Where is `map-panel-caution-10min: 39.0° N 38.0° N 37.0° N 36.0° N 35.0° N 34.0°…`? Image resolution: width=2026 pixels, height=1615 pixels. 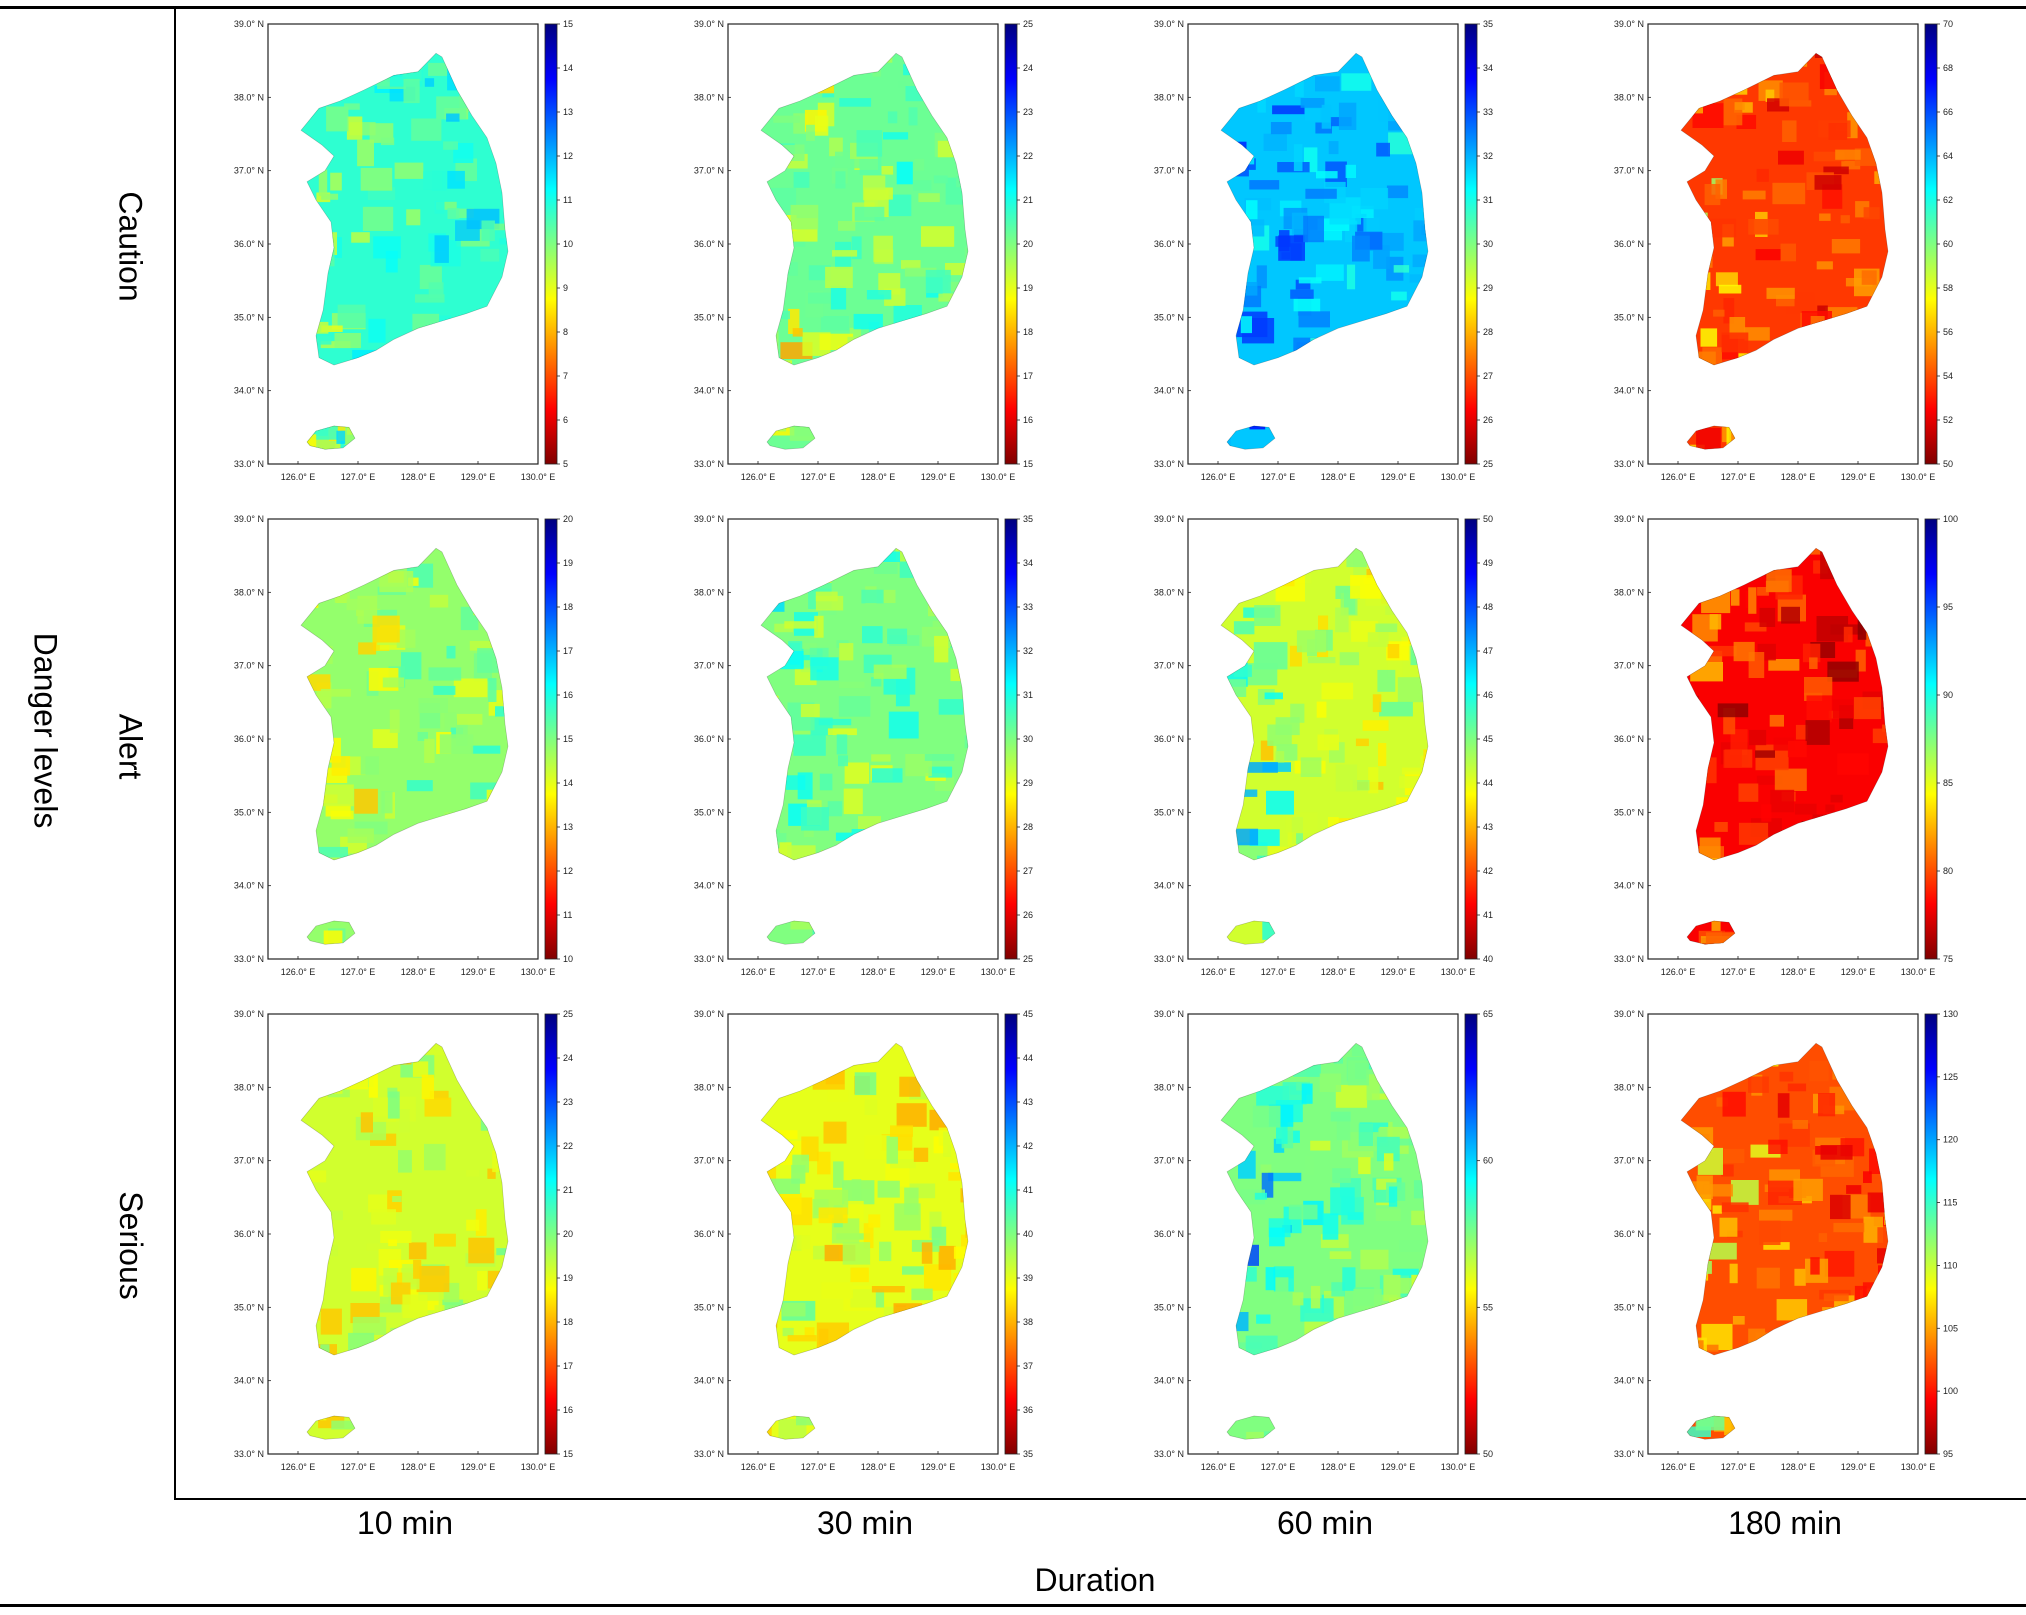 map-panel-caution-10min: 39.0° N 38.0° N 37.0° N 36.0° N 35.0° N 34.0°… is located at coordinates (445, 257).